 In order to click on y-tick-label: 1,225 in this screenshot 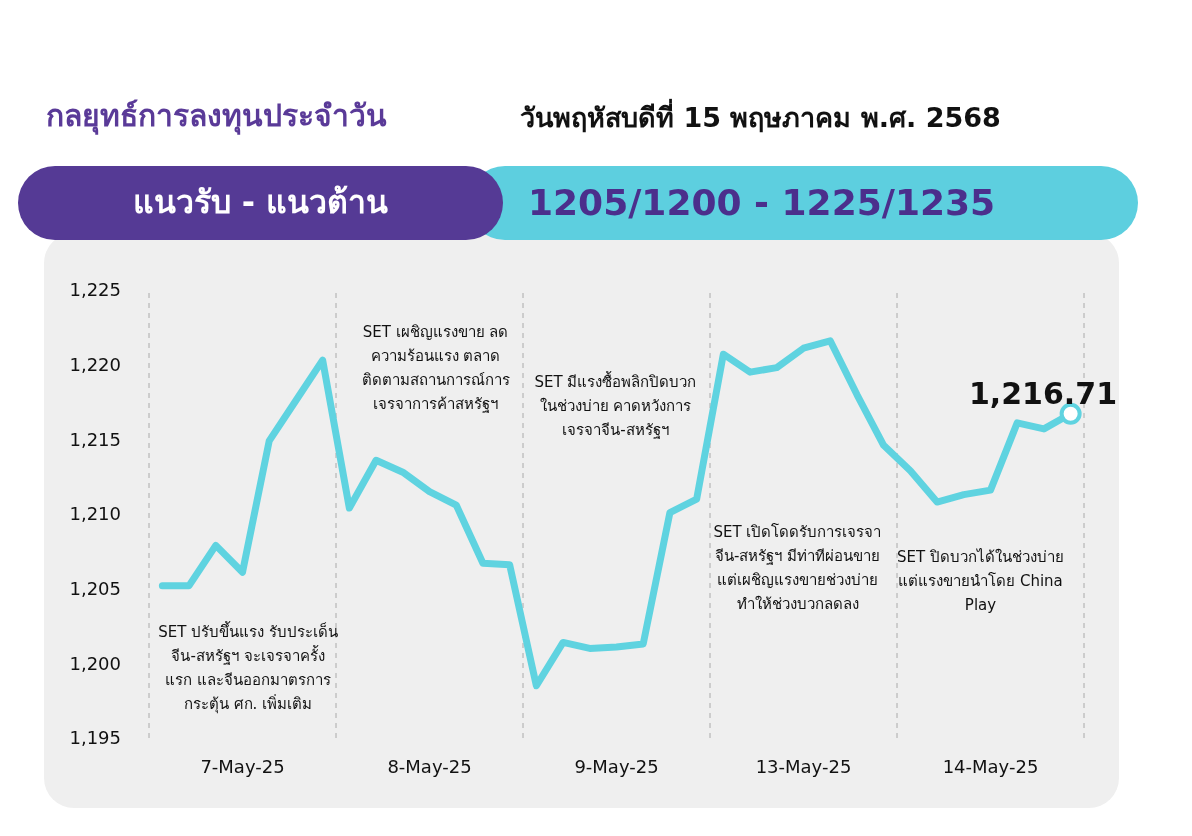, I will do `click(95, 290)`.